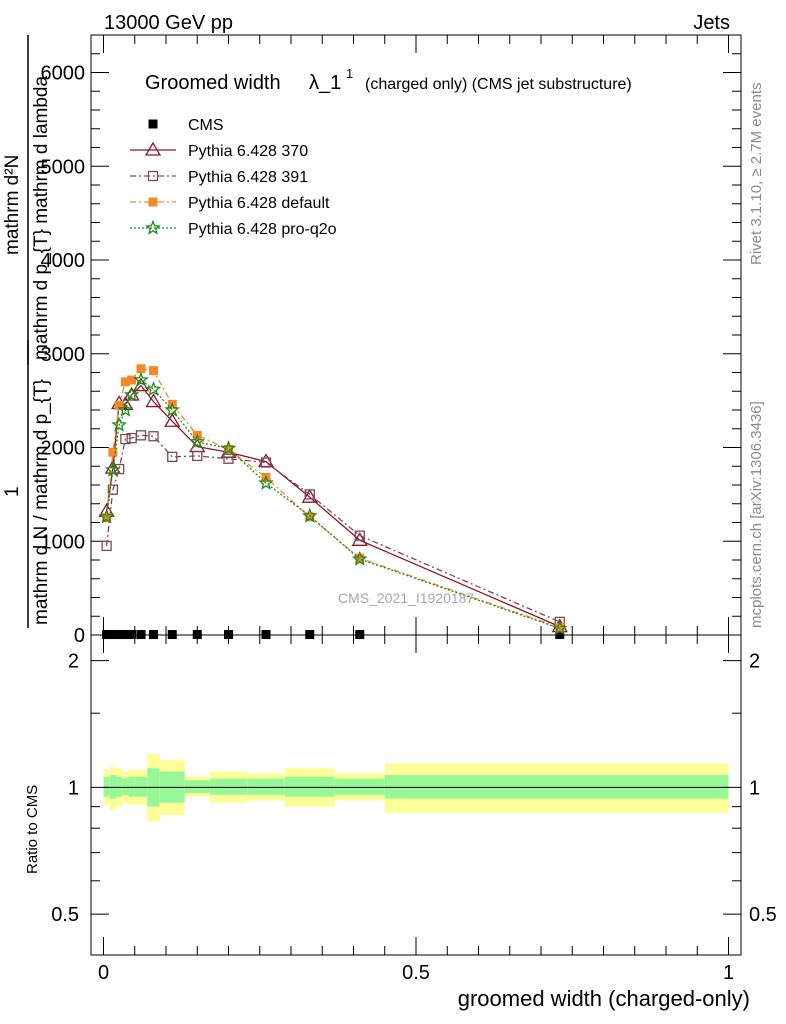  Describe the element at coordinates (262, 229) in the screenshot. I see `legend-label: Pythia 6.428 pro-q2o` at that location.